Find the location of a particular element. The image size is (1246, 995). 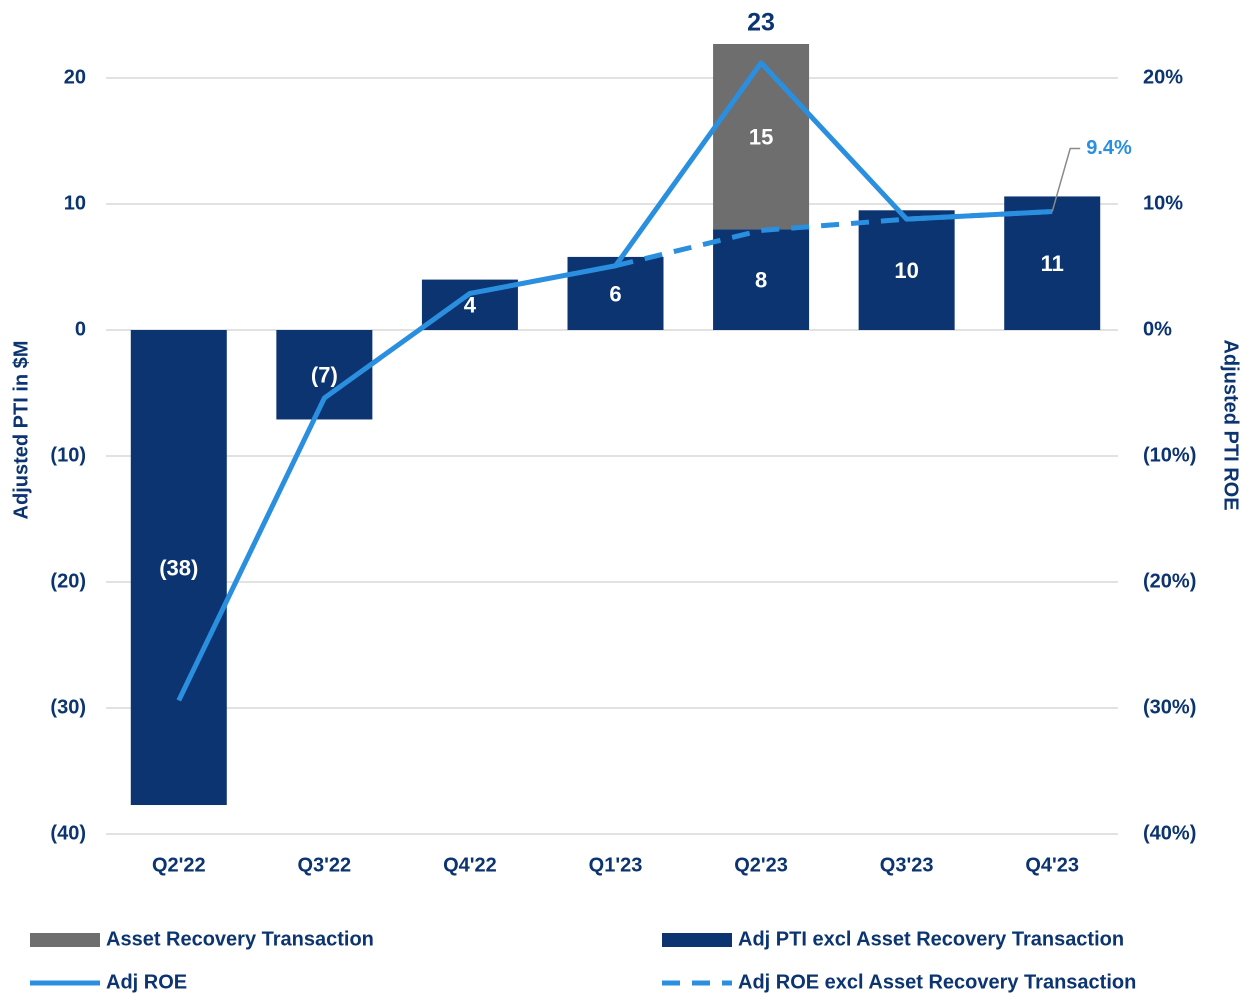

y2-axis-title: Adjusted PTI ROE is located at coordinates (1231, 424).